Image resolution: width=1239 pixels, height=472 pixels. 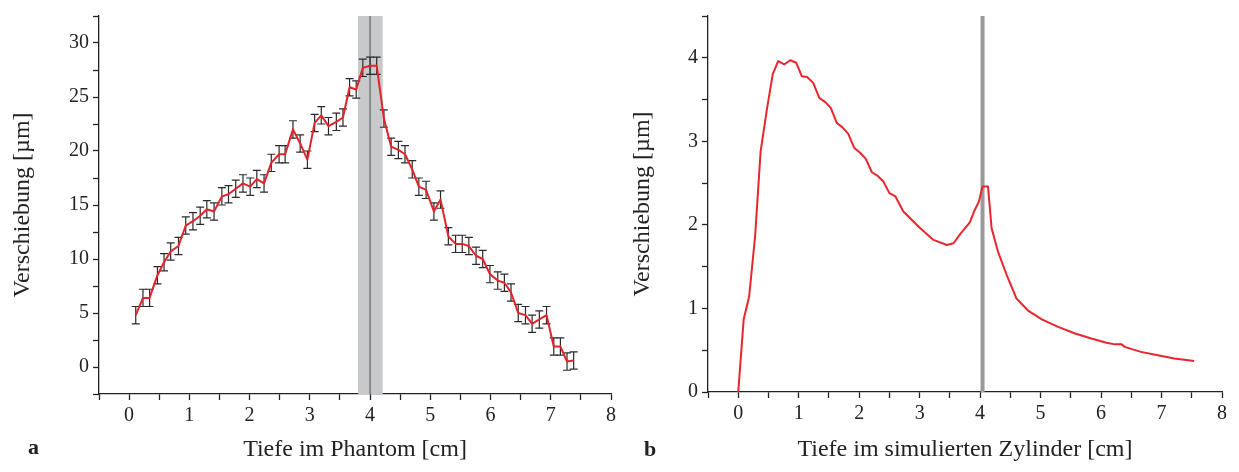 What do you see at coordinates (693, 56) in the screenshot?
I see `y-tick-label: 4` at bounding box center [693, 56].